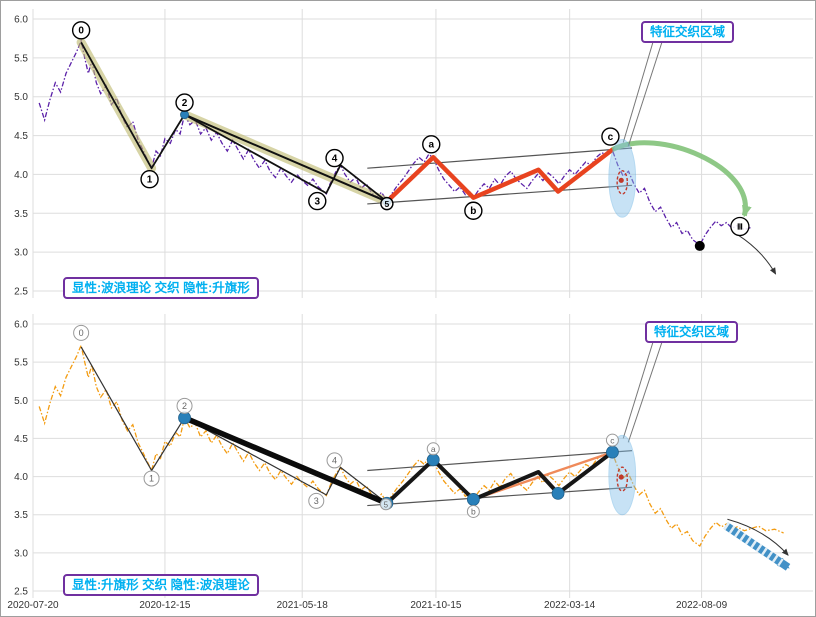 This screenshot has height=617, width=816. I want to click on wave2-5-line, so click(286, 158).